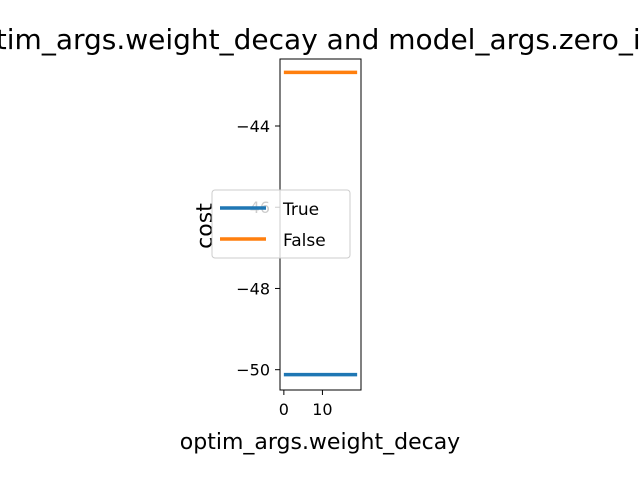 The image size is (640, 480). What do you see at coordinates (253, 370) in the screenshot?
I see `y-tick-label-4: −50` at bounding box center [253, 370].